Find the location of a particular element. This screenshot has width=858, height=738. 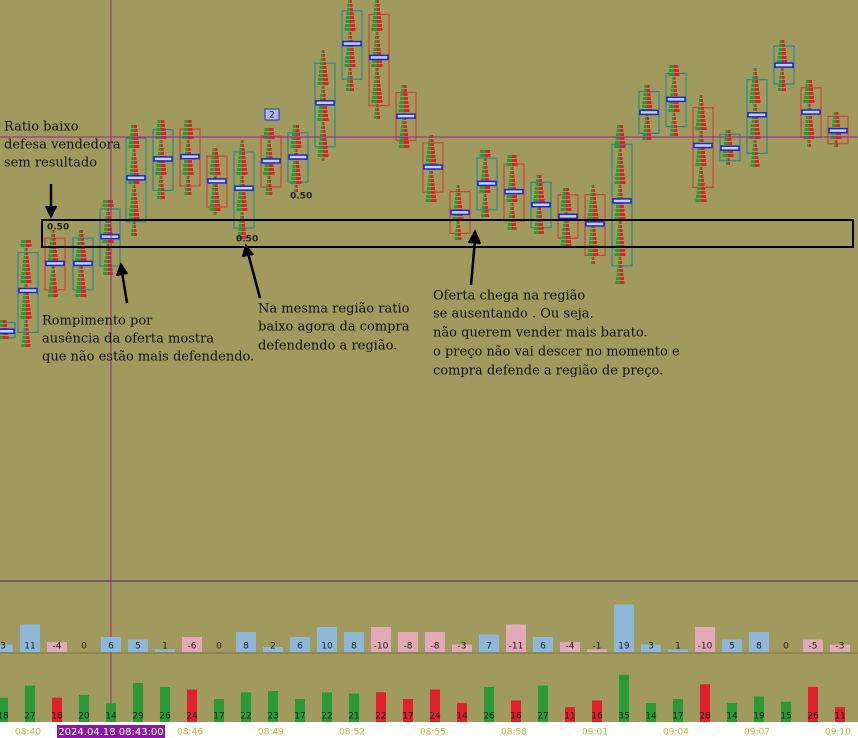

delta-label: -6 is located at coordinates (192, 647).